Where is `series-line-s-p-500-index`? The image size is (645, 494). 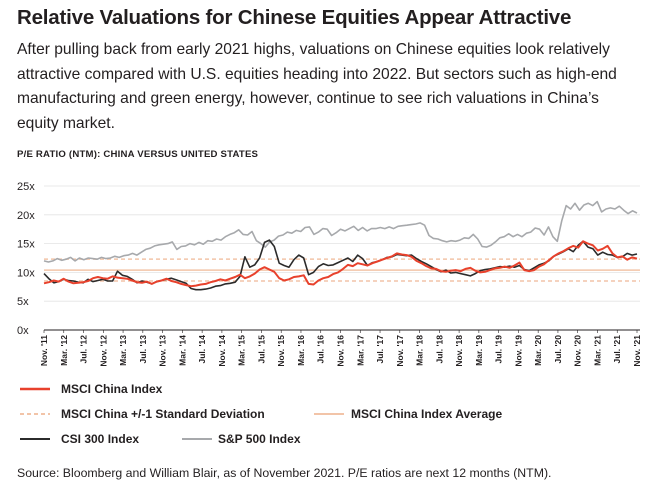 series-line-s-p-500-index is located at coordinates (340, 231).